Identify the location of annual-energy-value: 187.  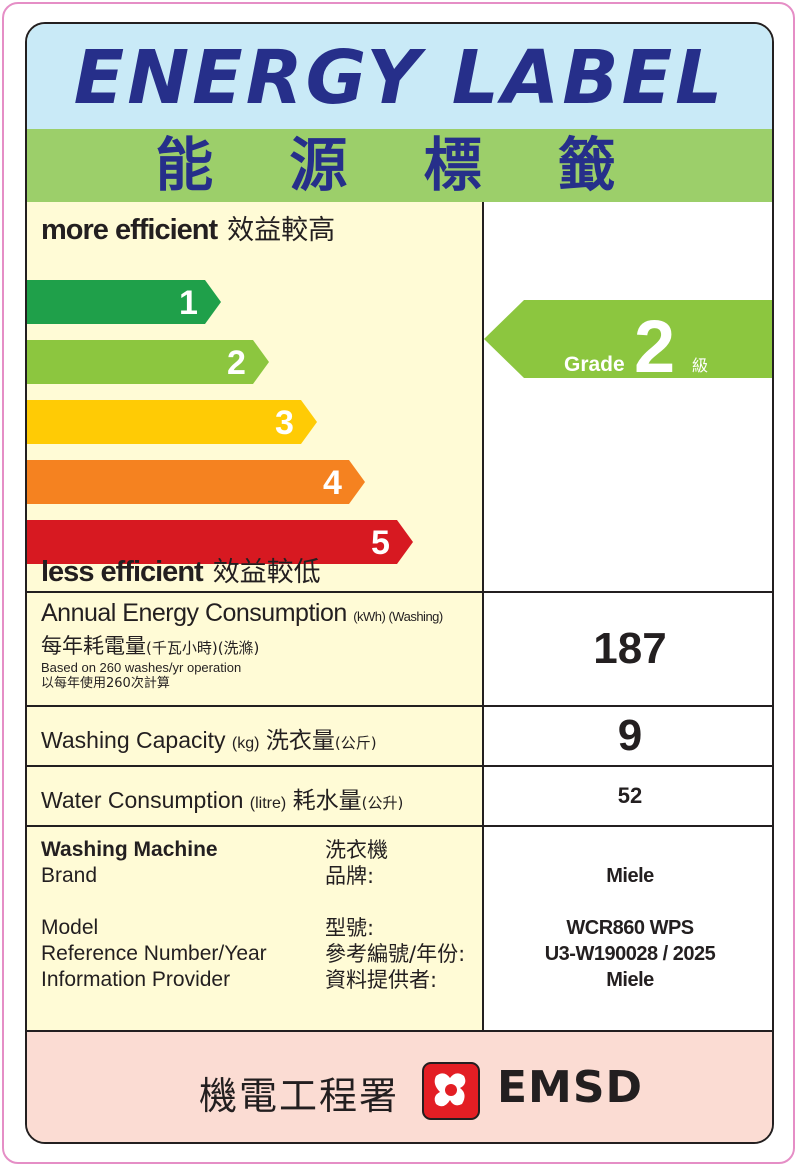
(627, 649).